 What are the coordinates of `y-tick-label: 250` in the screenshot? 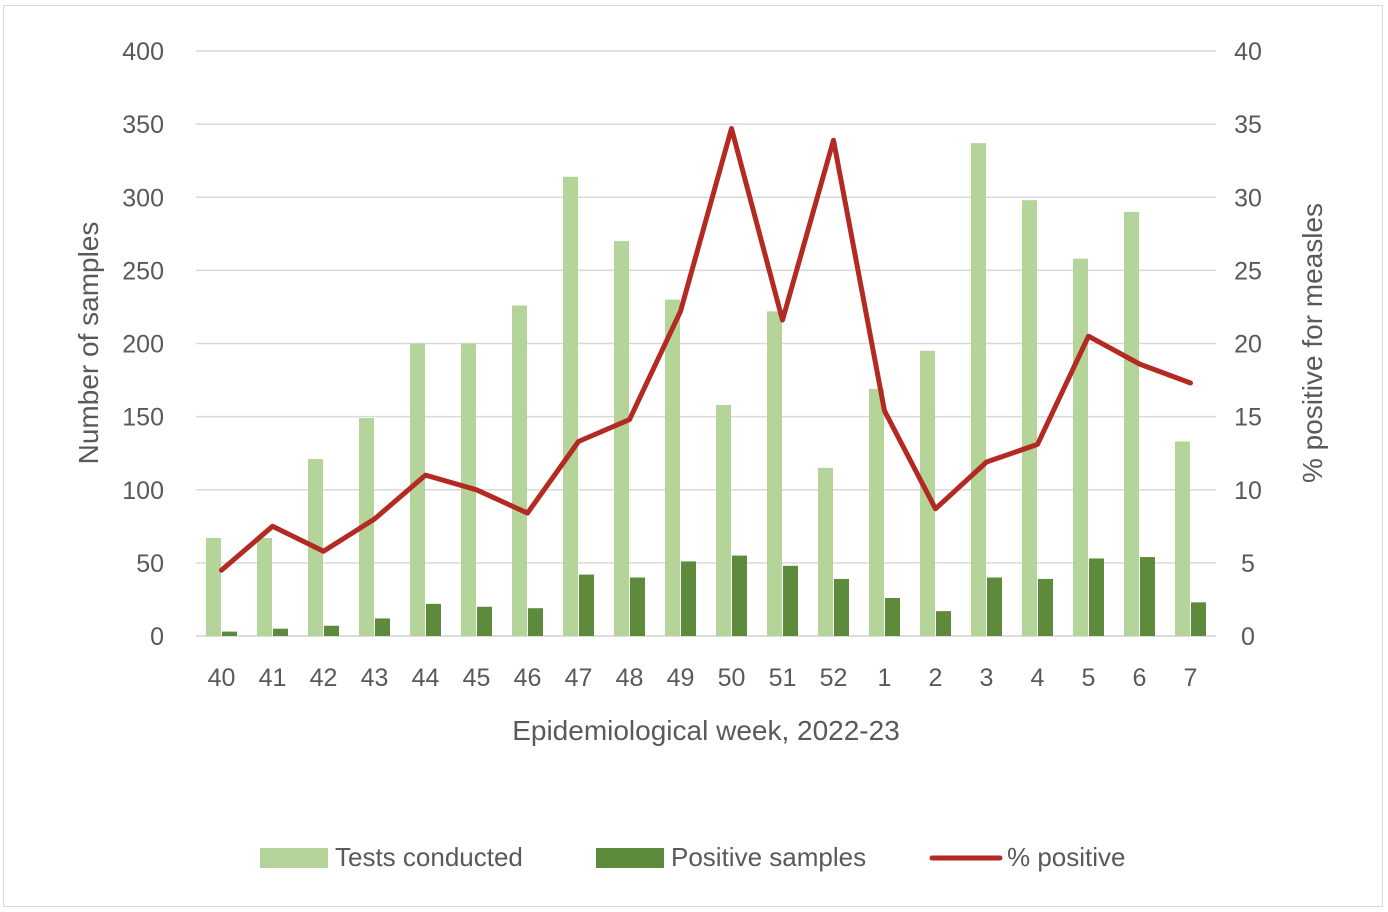 It's located at (143, 271).